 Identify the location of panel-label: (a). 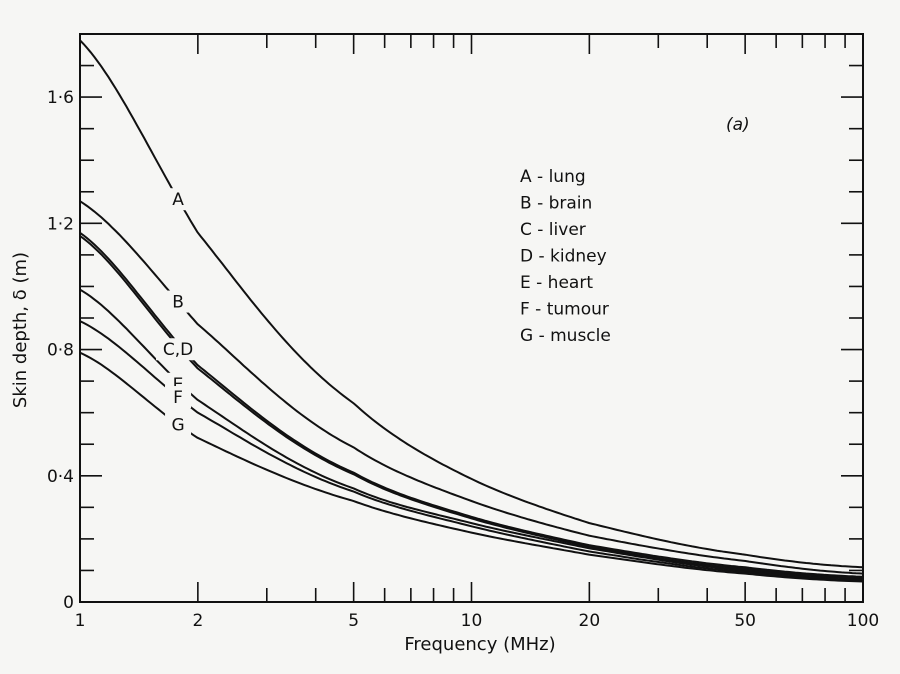
(738, 125).